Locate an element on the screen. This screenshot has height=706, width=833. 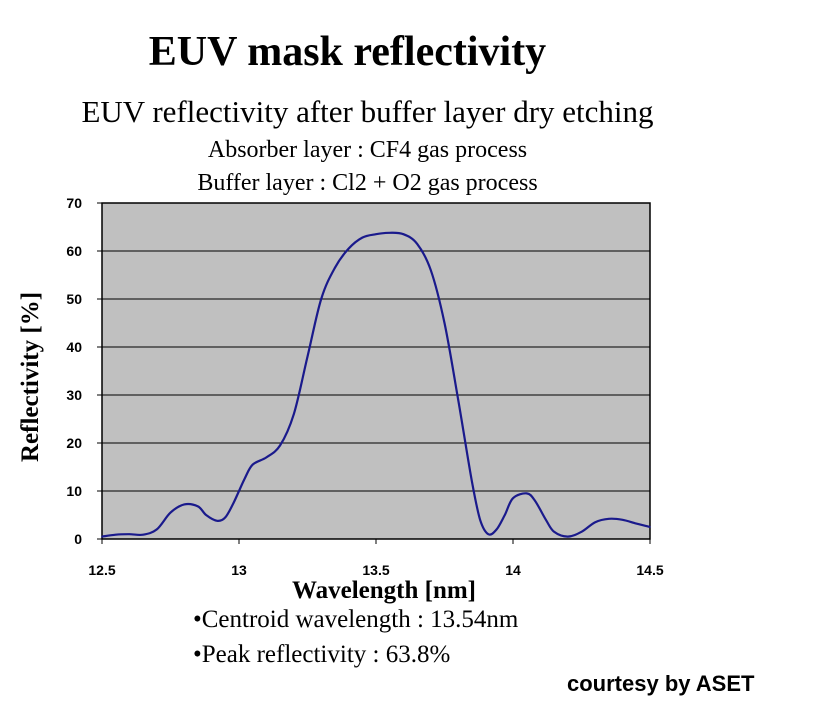
x-tick-label: 12.5 is located at coordinates (101, 570).